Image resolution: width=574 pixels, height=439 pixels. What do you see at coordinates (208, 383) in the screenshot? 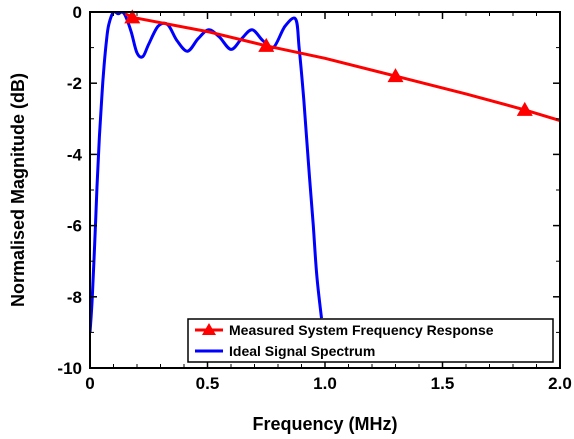
I see `x-tick-label: 0.5` at bounding box center [208, 383].